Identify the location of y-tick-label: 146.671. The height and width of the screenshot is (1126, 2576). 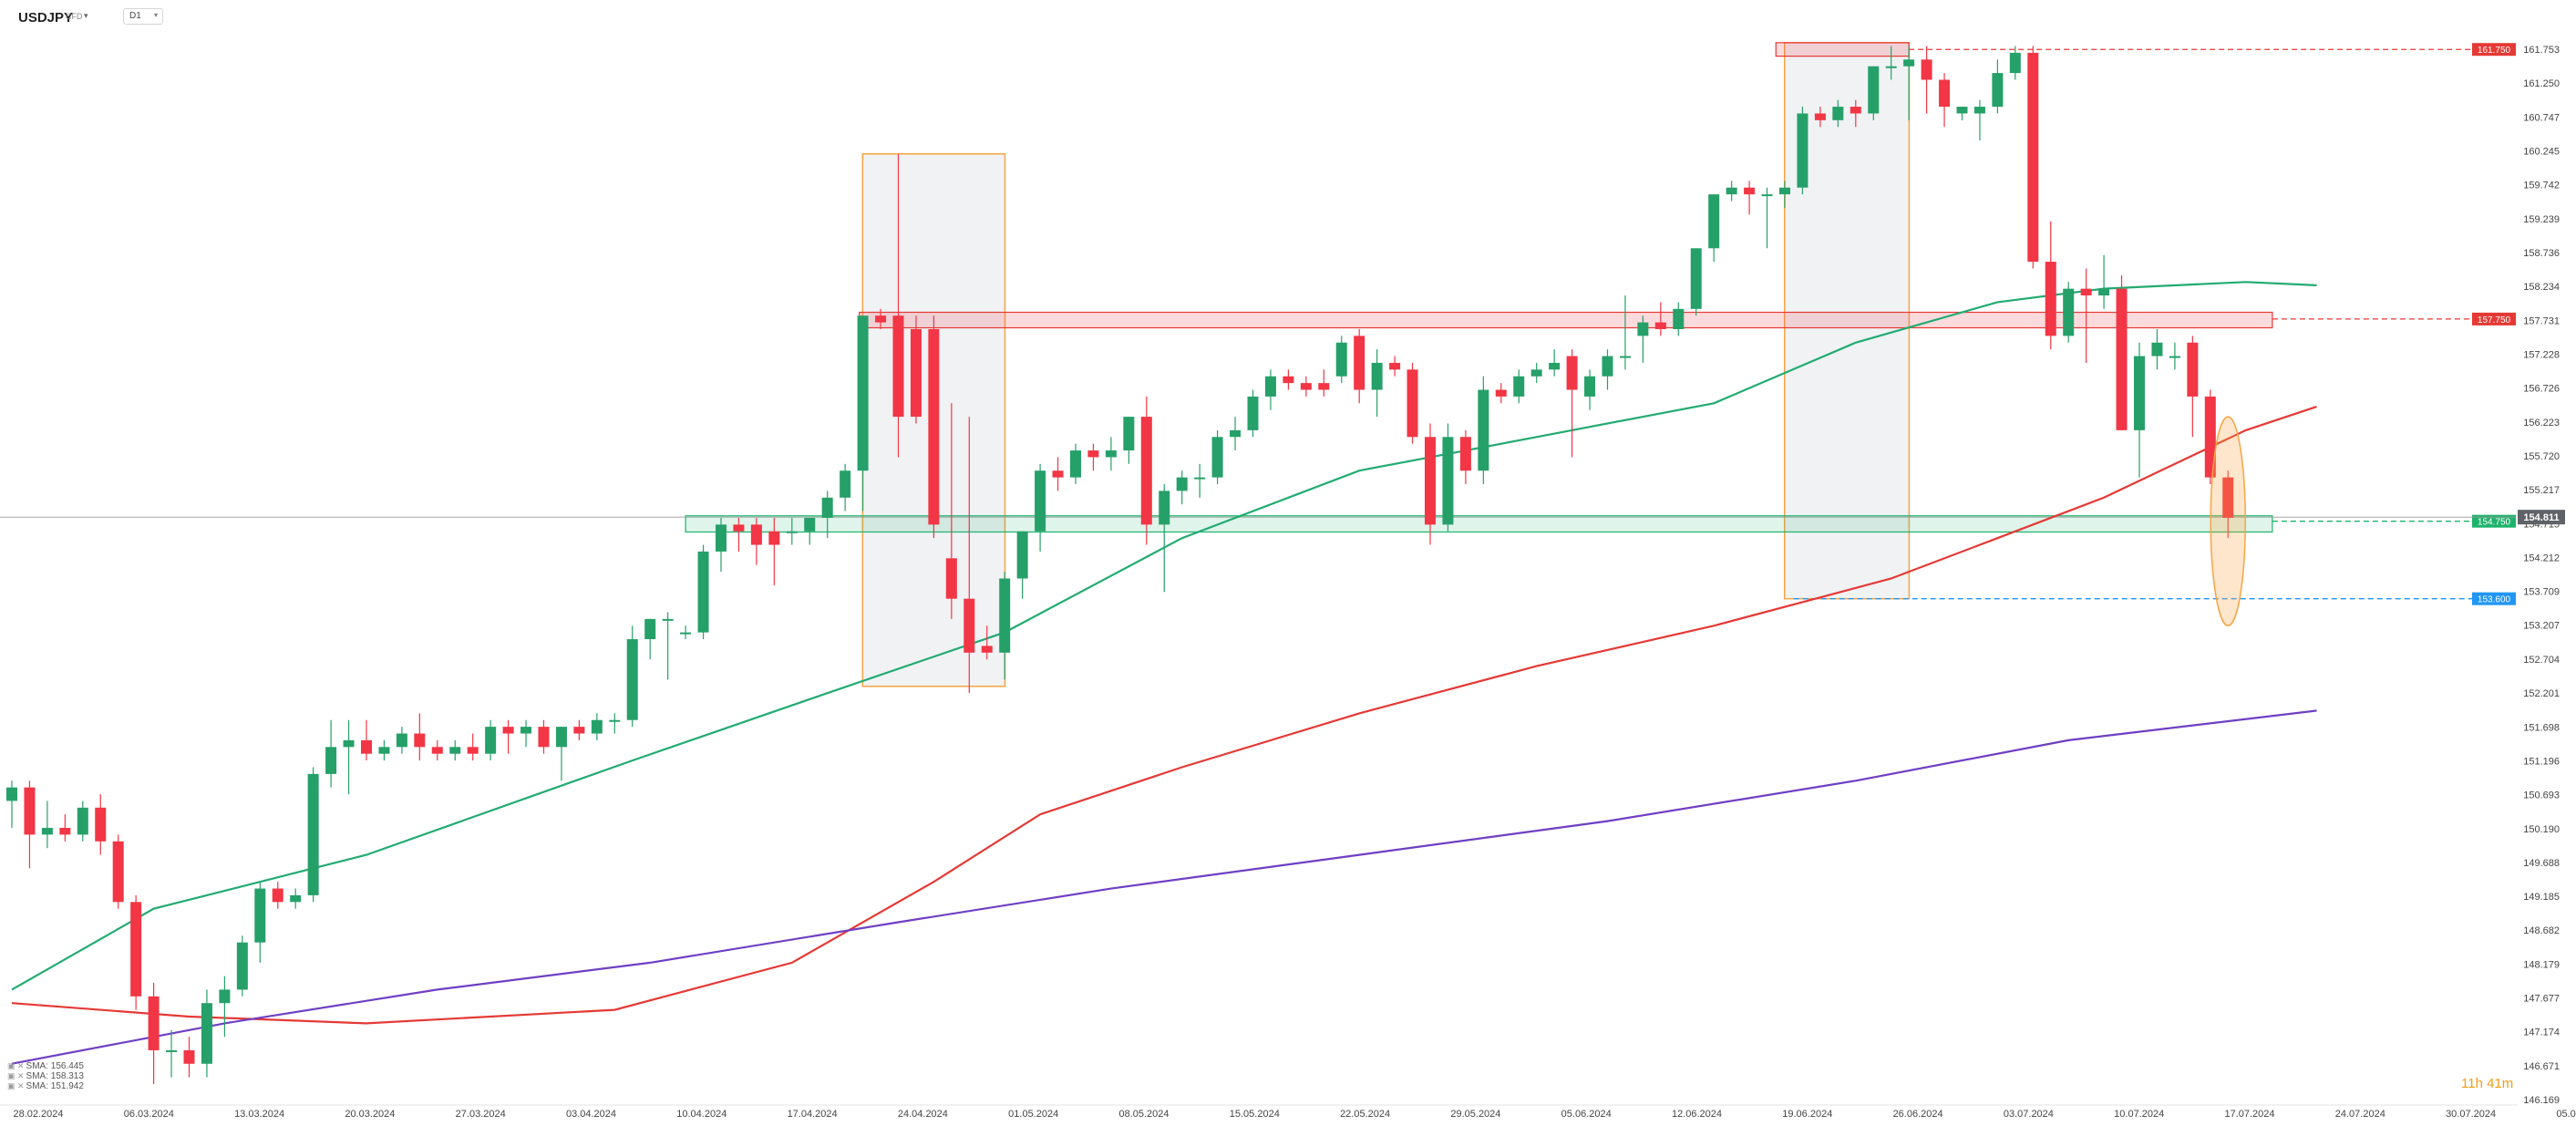
(2541, 1067).